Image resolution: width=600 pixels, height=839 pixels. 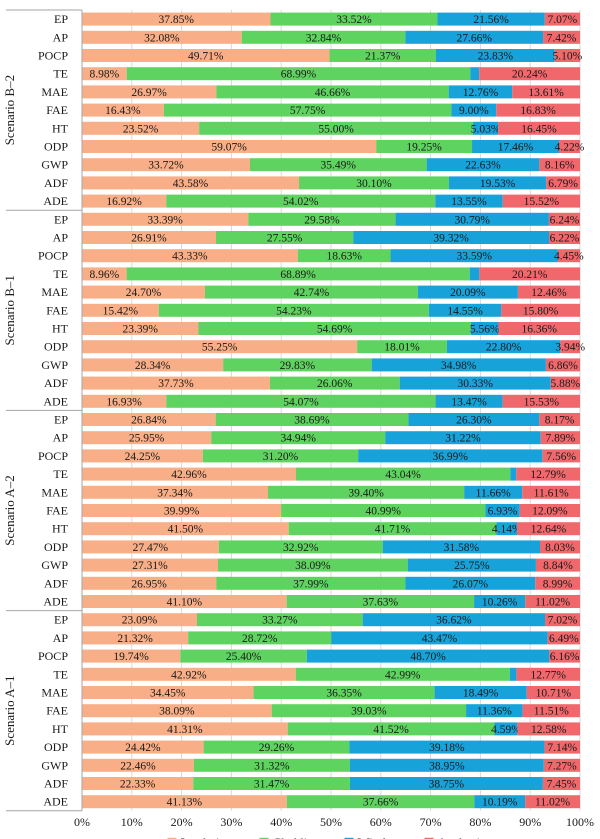 I want to click on x-tick-label: 30%, so click(x=231, y=822).